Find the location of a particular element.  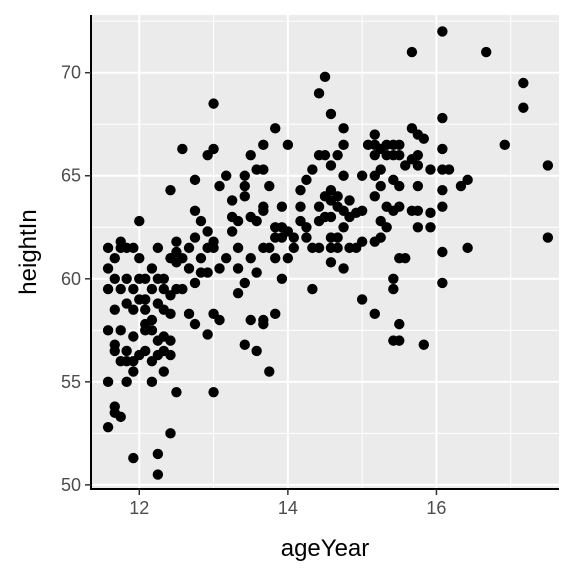

y-tick-label: 65 is located at coordinates (71, 176).